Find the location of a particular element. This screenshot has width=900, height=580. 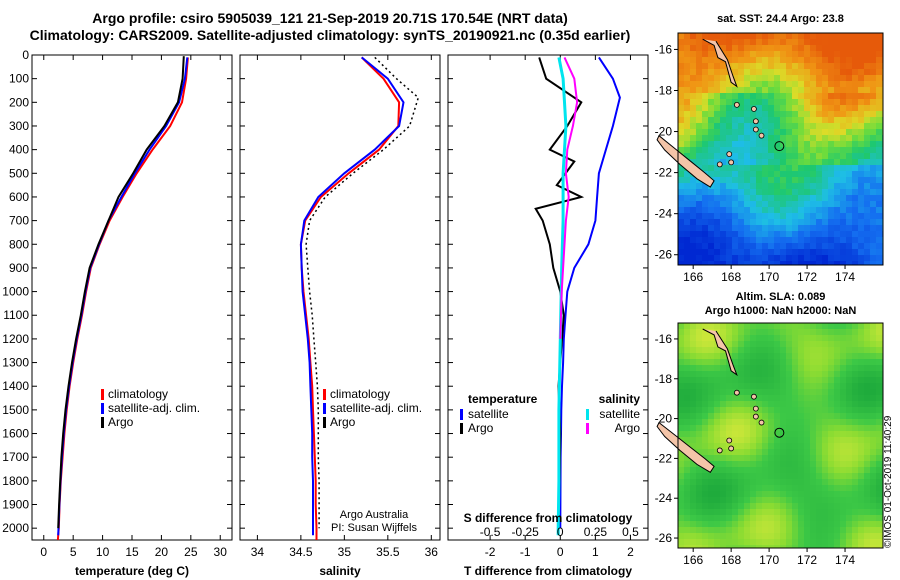

legend-label: Argo is located at coordinates (121, 422).